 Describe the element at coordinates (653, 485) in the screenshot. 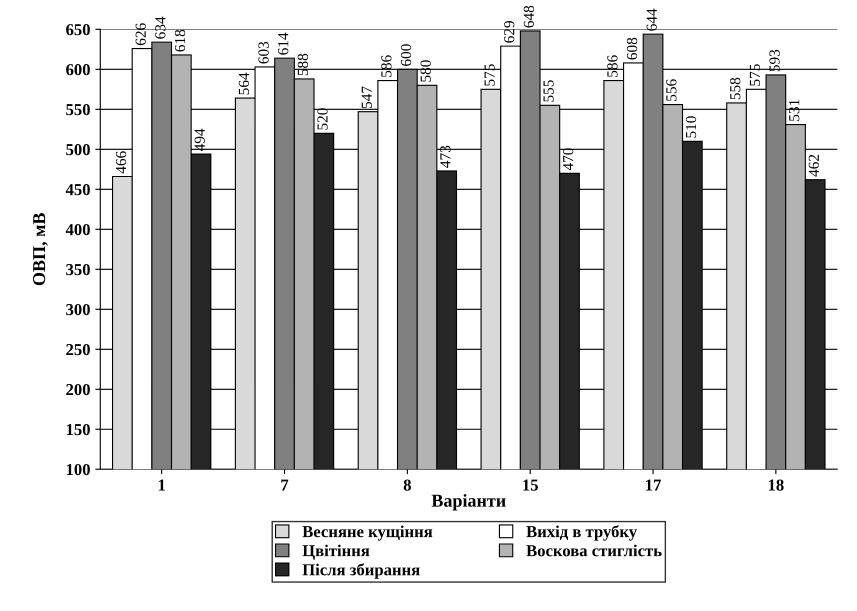

I see `x-tick-label: 17` at that location.